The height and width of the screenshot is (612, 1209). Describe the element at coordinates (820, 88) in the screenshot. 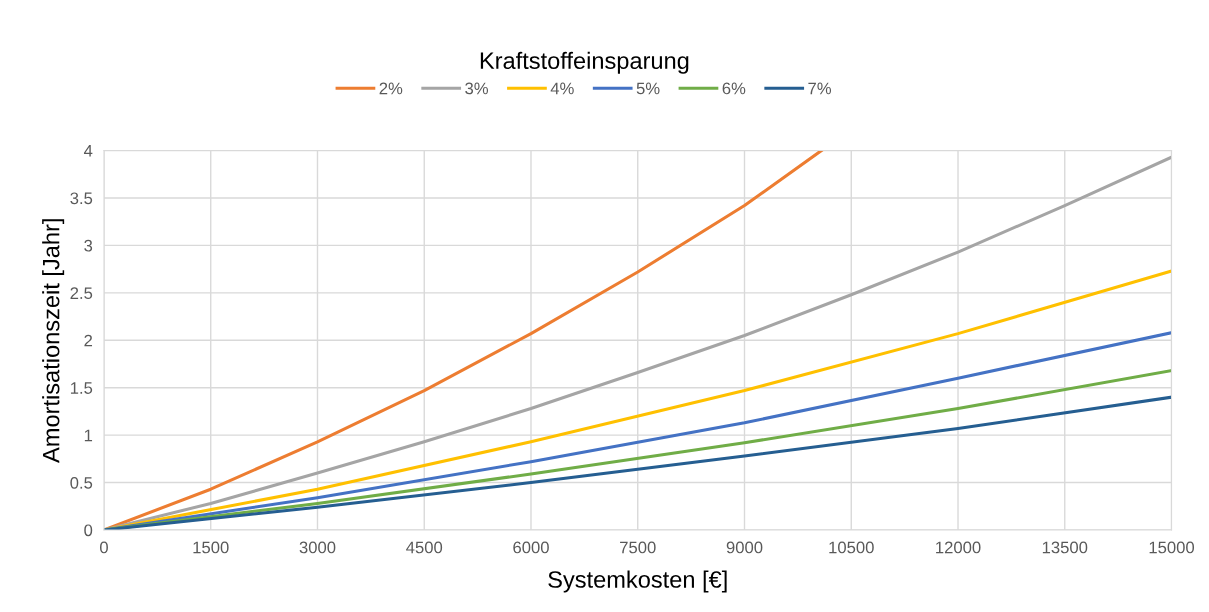

I see `legend-label: 7%` at that location.